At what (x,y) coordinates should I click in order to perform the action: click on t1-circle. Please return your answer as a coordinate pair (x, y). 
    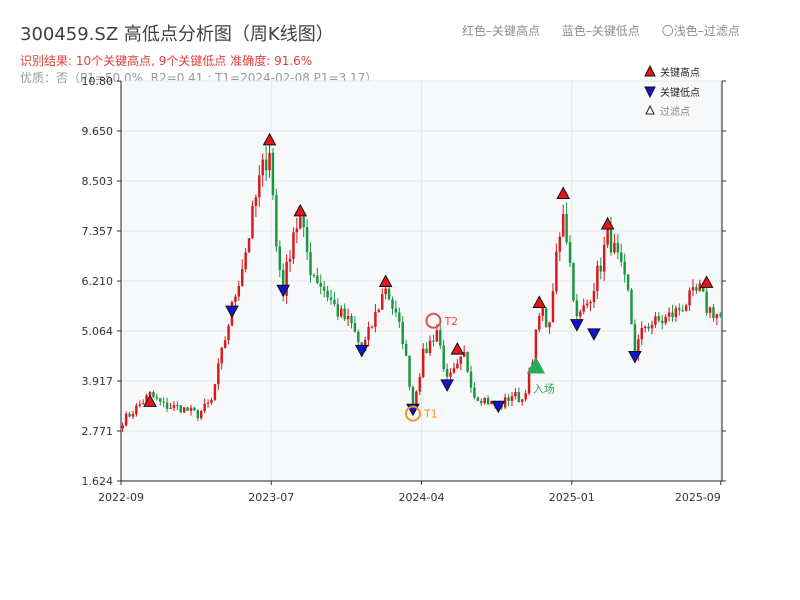
    Looking at the image, I should click on (412, 413).